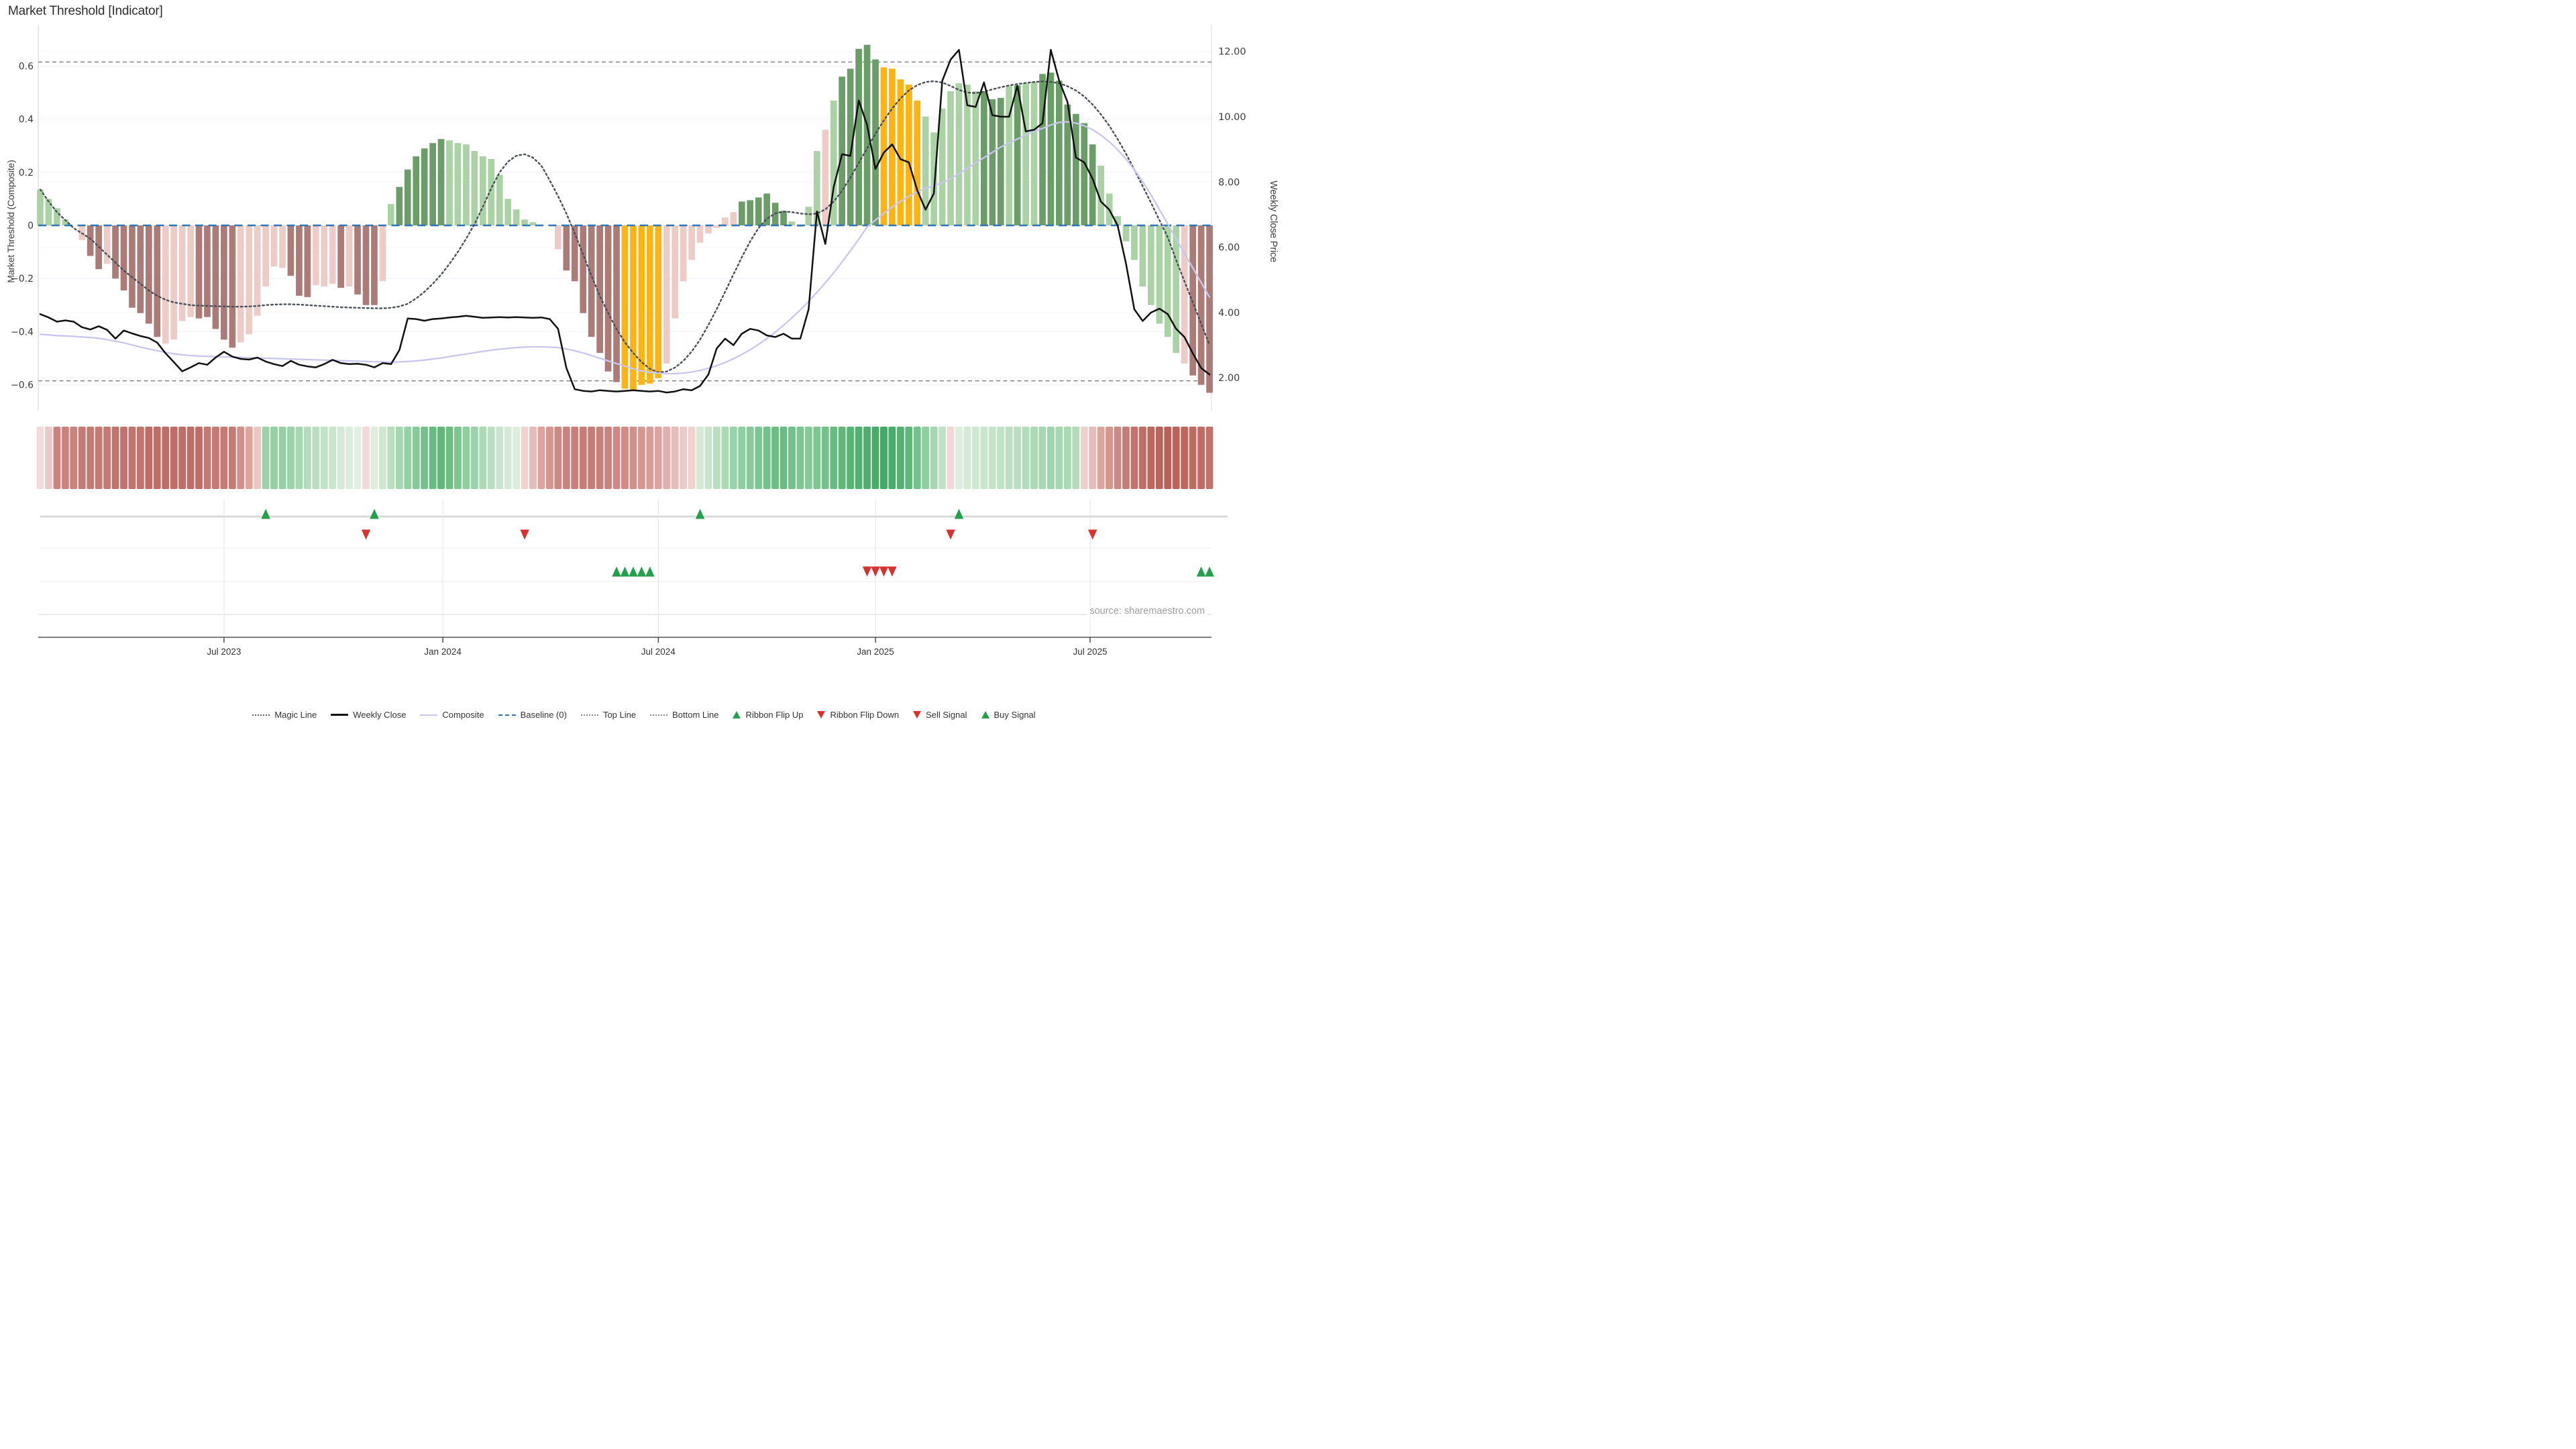 This screenshot has width=2576, height=1449. What do you see at coordinates (507, 715) in the screenshot?
I see `dashed-line-icon` at bounding box center [507, 715].